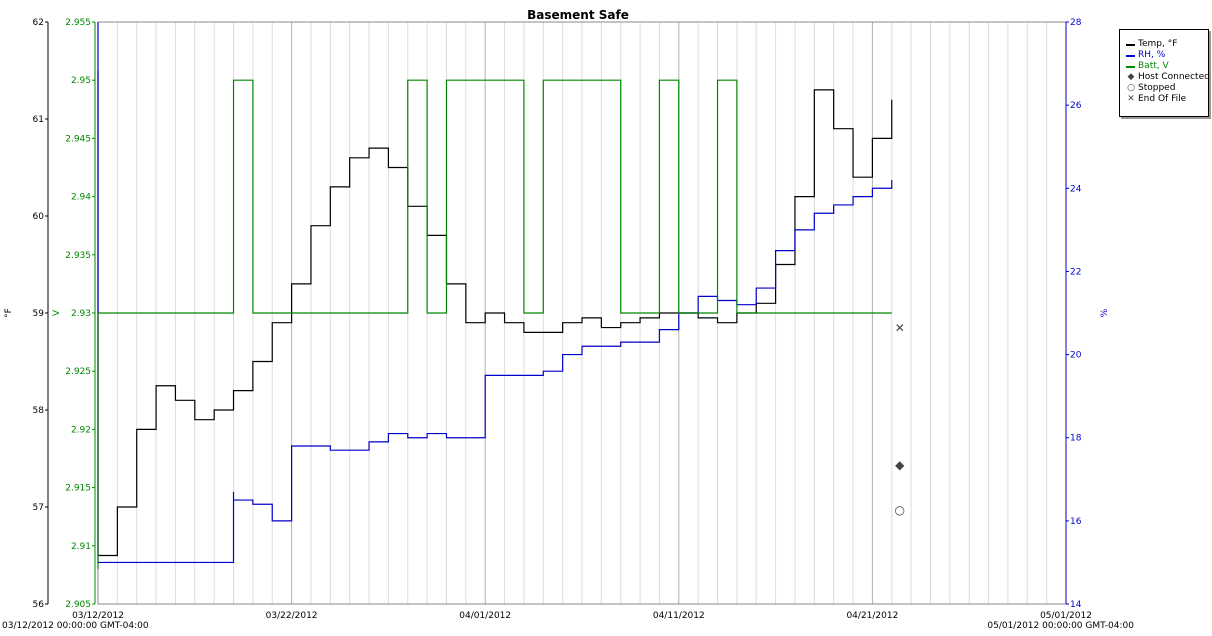  Describe the element at coordinates (39, 605) in the screenshot. I see `temp-tick-label: 56` at that location.